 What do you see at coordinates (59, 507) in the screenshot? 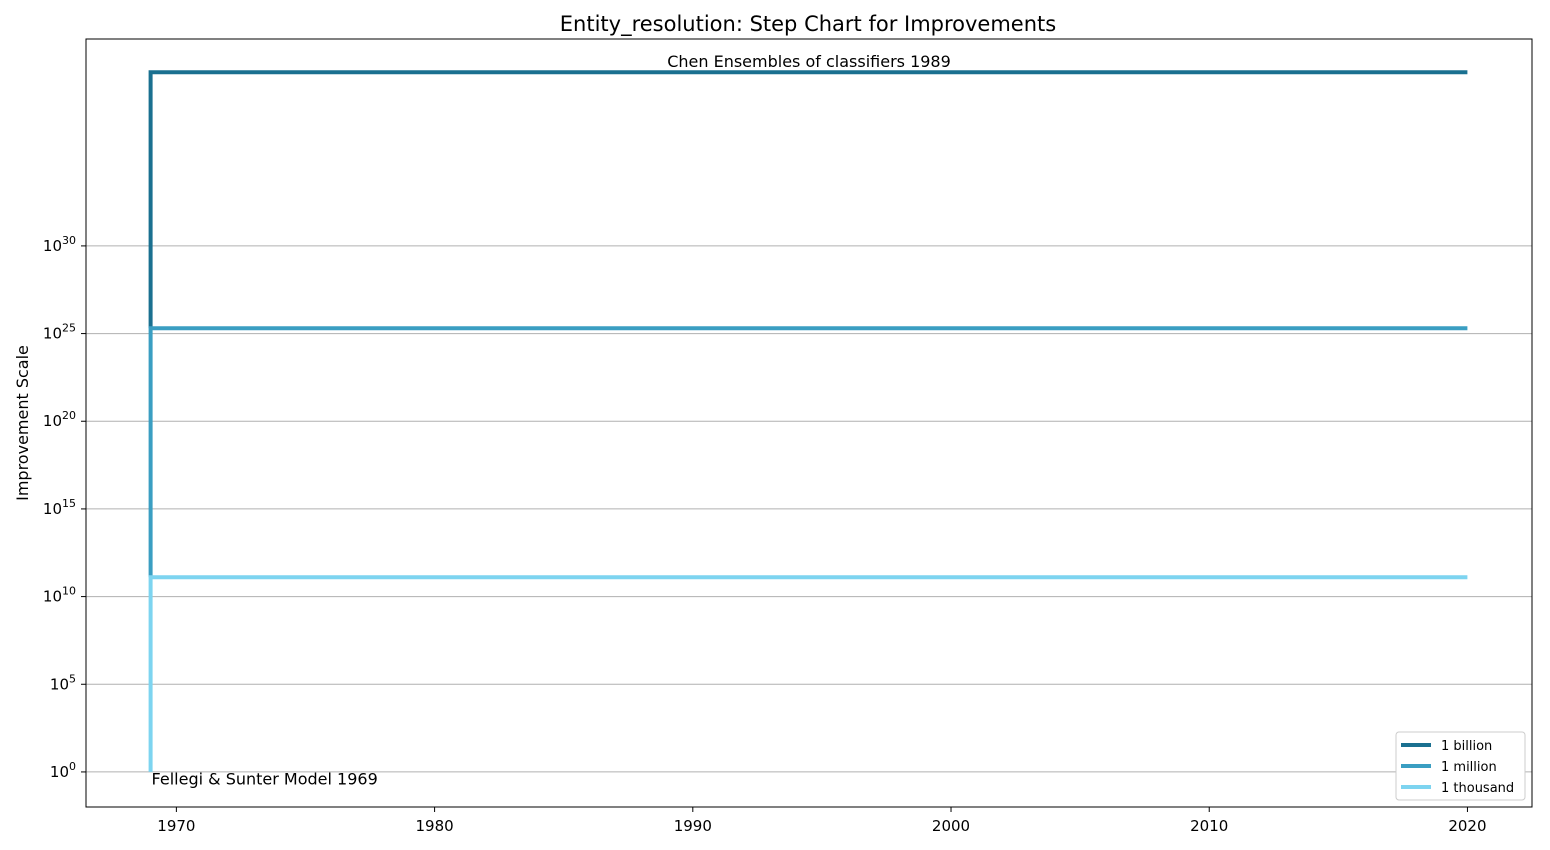
I see `y-tick-label: 10¹⁵` at bounding box center [59, 507].